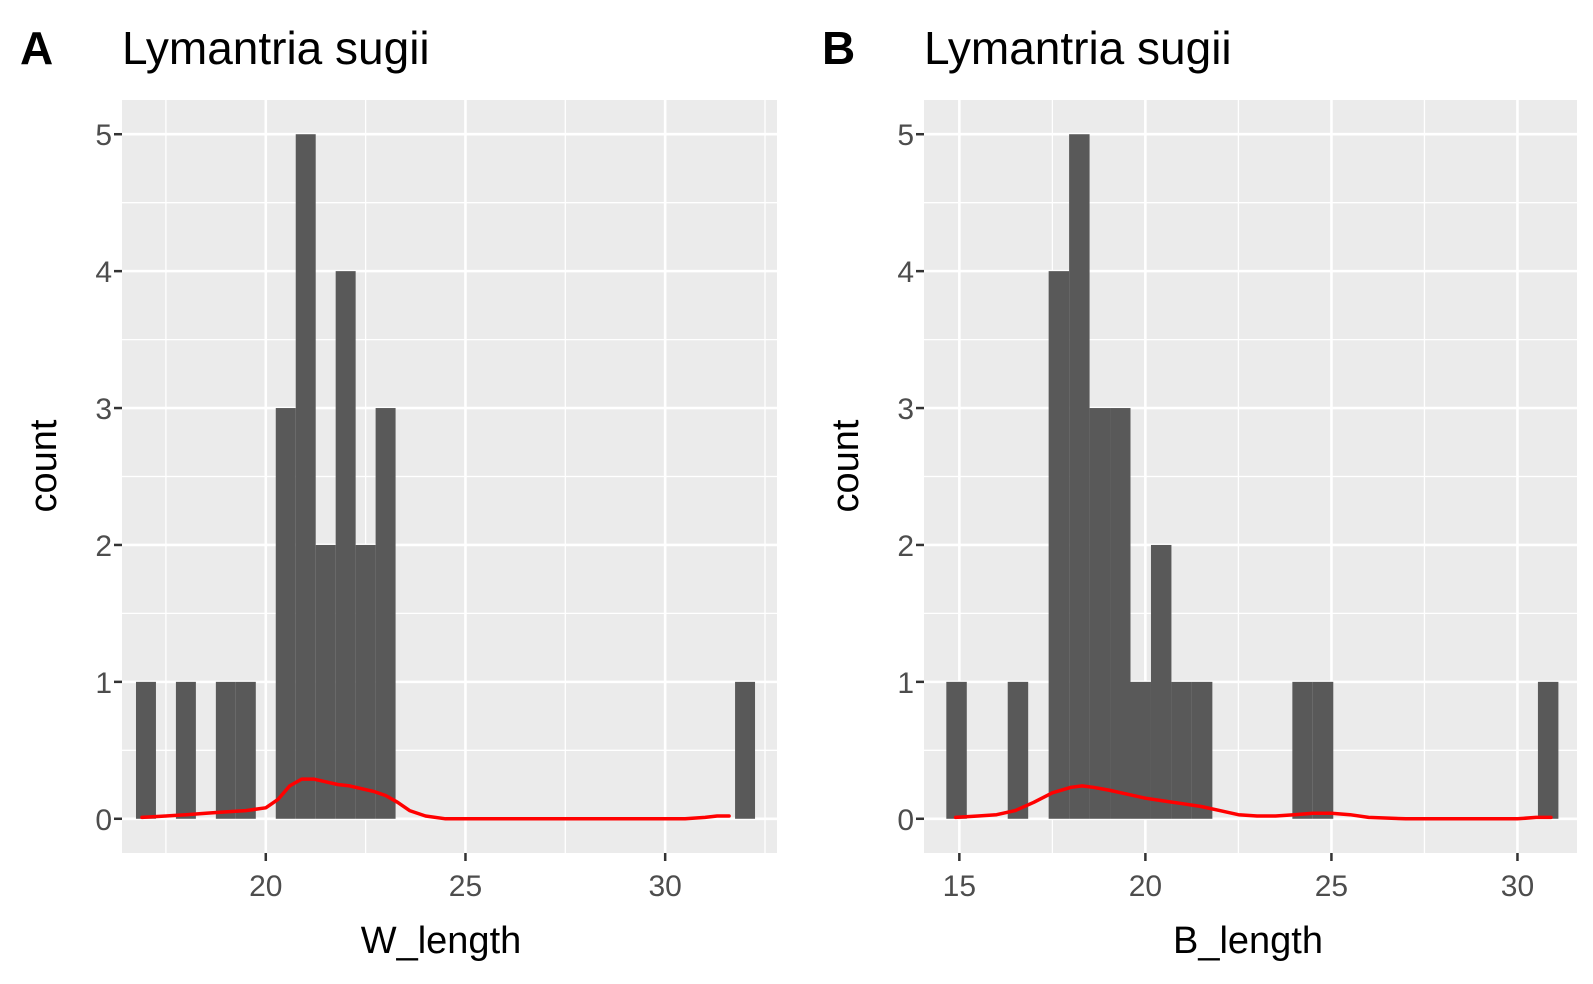  I want to click on panel-a-xlabel: W_length, so click(441, 941).